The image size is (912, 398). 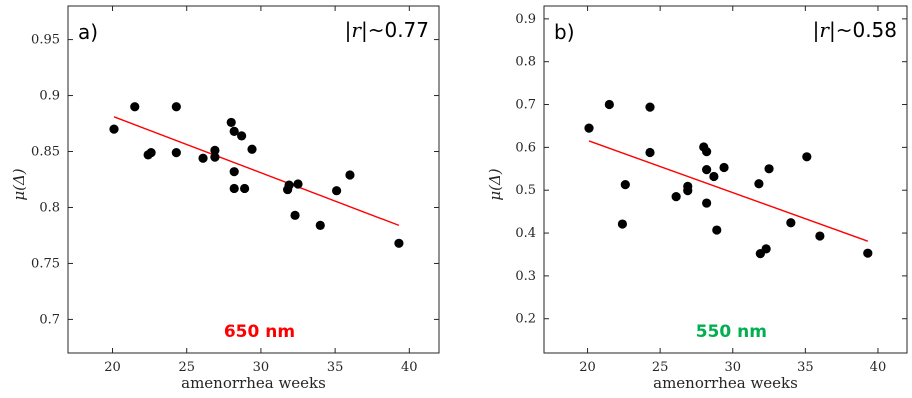 I want to click on x-tick-label-a-0: 20, so click(x=112, y=367).